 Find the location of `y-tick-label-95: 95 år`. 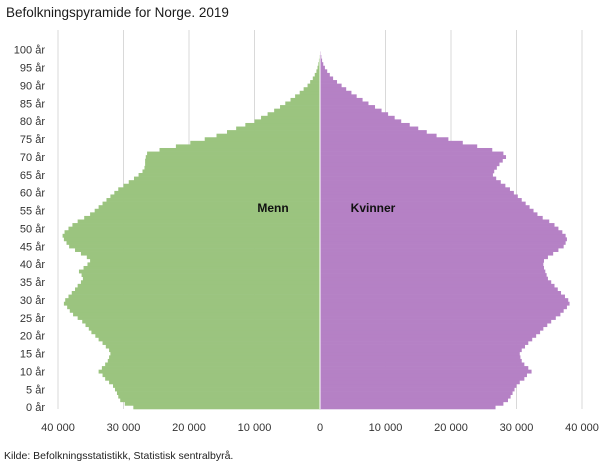

y-tick-label-95: 95 år is located at coordinates (32, 69).